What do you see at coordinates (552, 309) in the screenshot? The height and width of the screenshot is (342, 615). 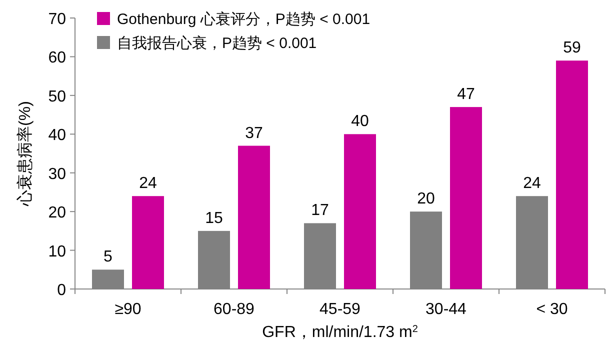 I see `x-tick-label: < 30` at bounding box center [552, 309].